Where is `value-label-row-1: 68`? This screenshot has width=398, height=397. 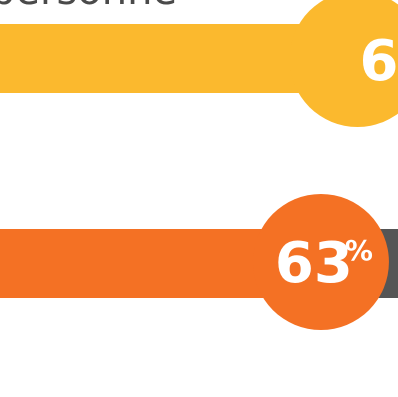
value-label-row-1: 68 is located at coordinates (378, 61).